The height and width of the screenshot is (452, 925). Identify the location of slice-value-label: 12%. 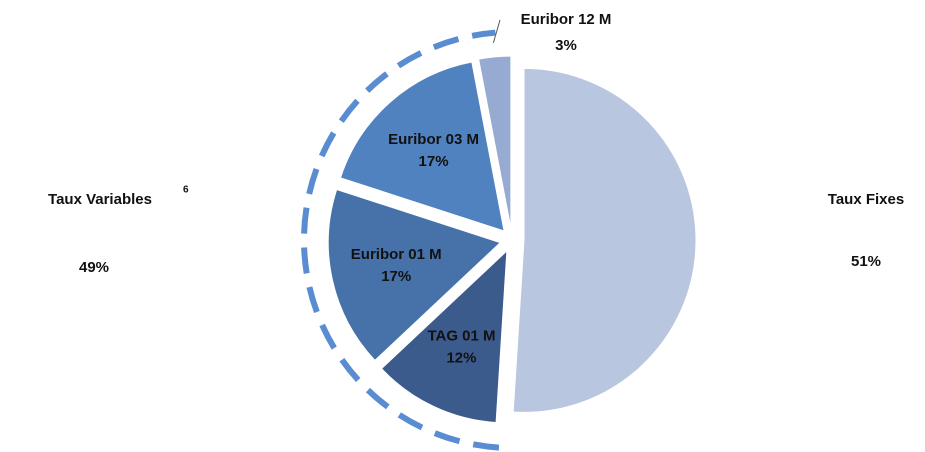
(461, 357).